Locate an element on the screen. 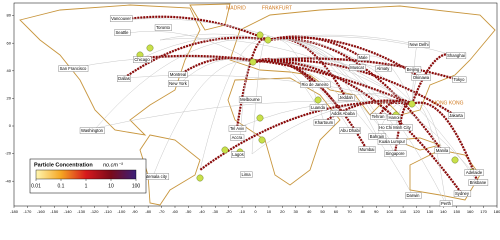 The height and width of the screenshot is (240, 500). city-label: Dallas is located at coordinates (124, 78).